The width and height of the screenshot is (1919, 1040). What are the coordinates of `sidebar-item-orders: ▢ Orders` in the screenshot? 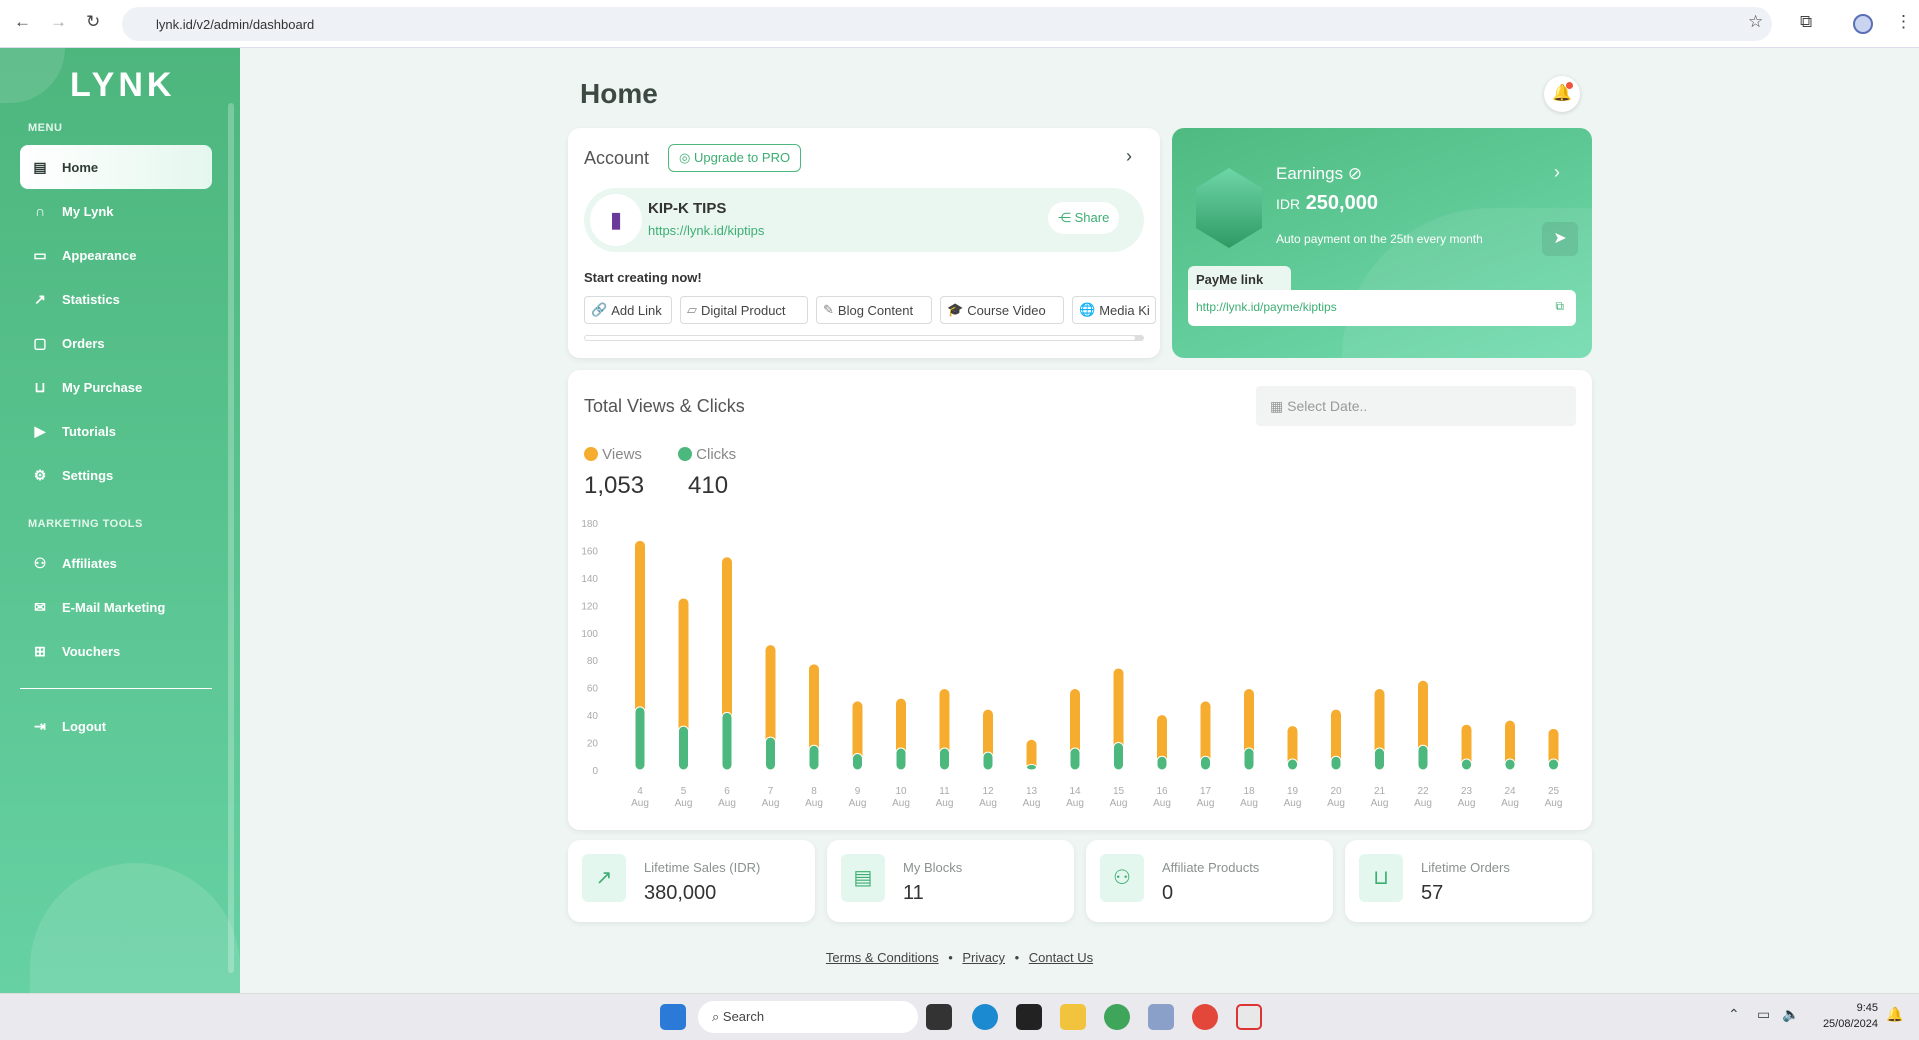 It's located at (116, 343).